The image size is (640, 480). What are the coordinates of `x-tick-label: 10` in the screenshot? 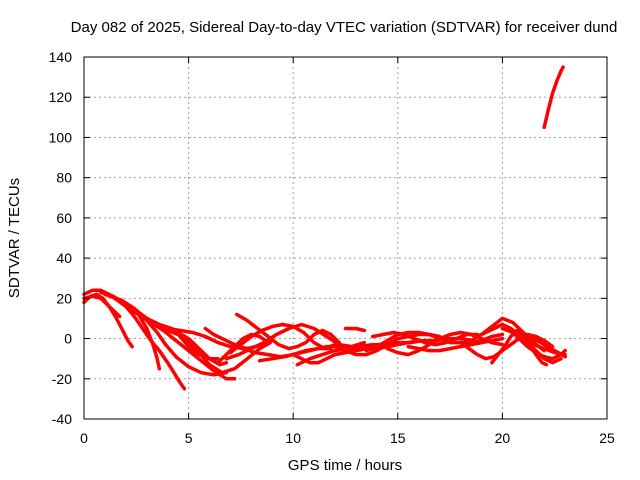 It's located at (293, 438).